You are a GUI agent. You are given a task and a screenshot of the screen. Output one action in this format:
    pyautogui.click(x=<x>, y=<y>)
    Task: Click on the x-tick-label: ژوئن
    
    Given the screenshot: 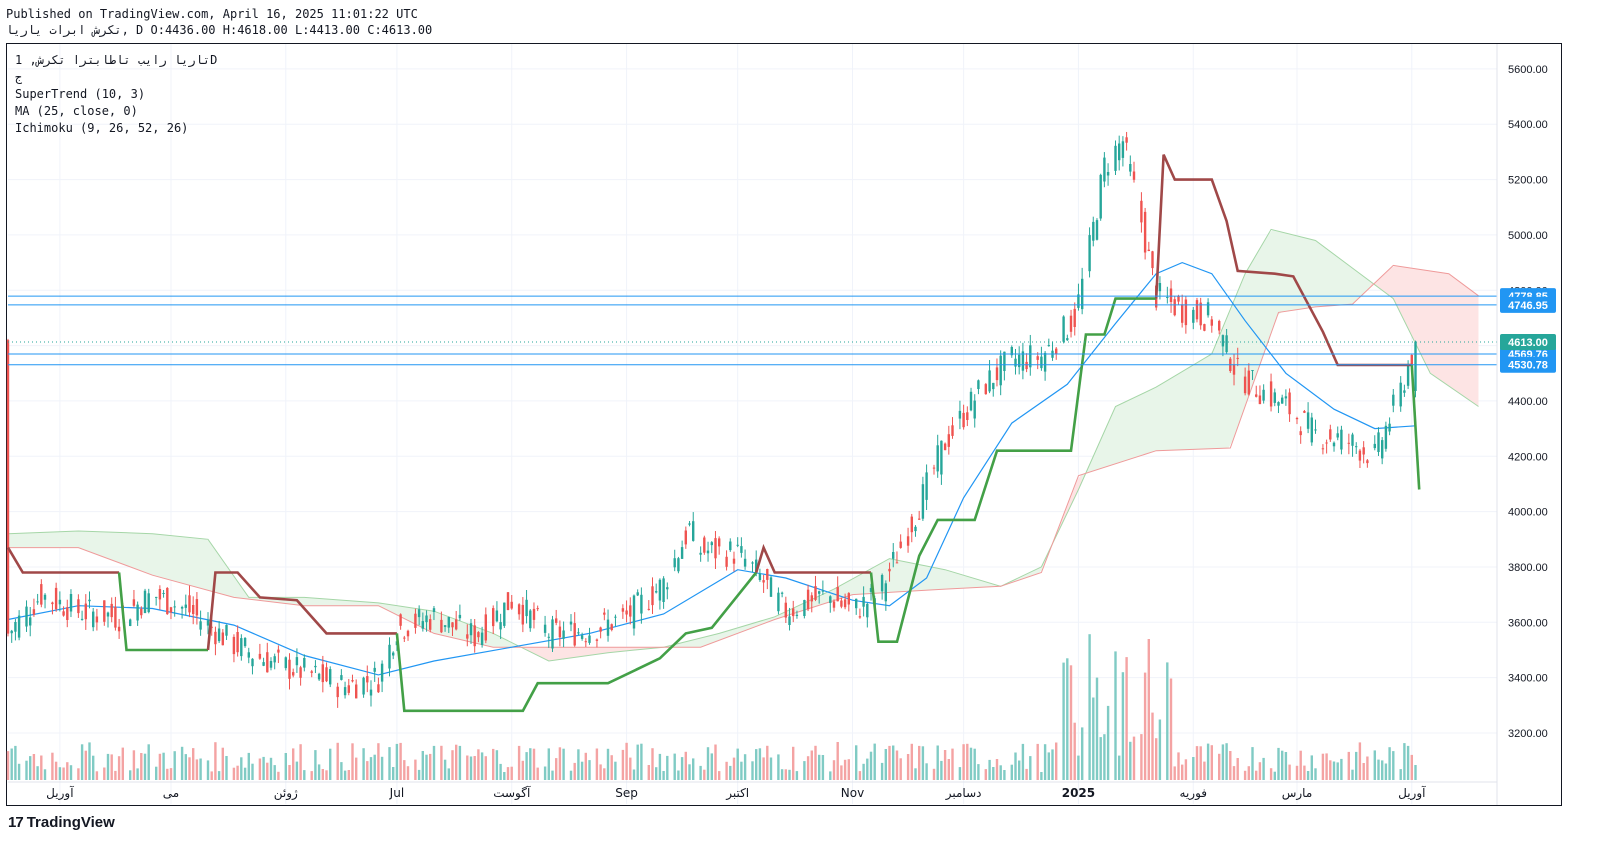 What is the action you would take?
    pyautogui.click(x=286, y=793)
    